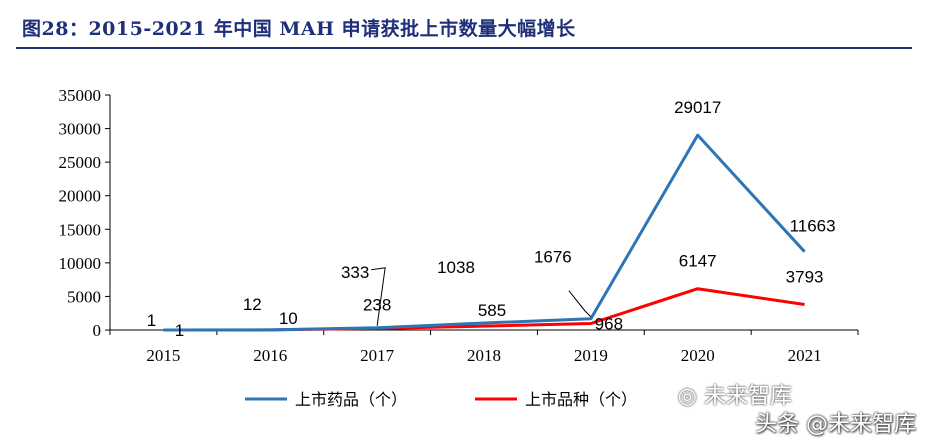  What do you see at coordinates (813, 226) in the screenshot?
I see `data-label: 11663` at bounding box center [813, 226].